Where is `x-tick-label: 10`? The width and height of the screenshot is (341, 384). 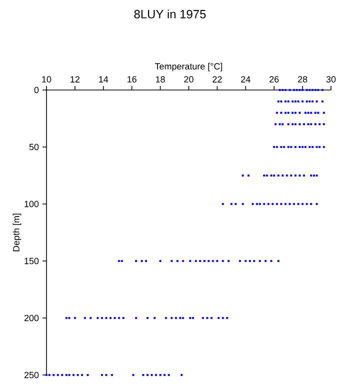 x-tick-label: 10 is located at coordinates (47, 79).